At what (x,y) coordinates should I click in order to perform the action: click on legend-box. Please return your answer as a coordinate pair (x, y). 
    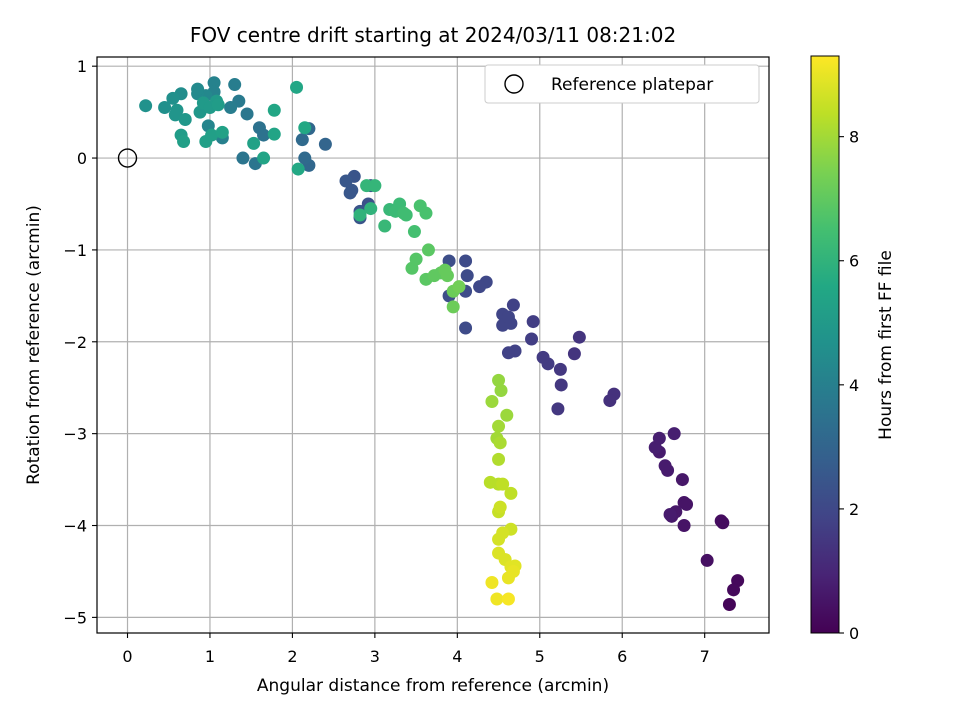
    Looking at the image, I should click on (622, 84).